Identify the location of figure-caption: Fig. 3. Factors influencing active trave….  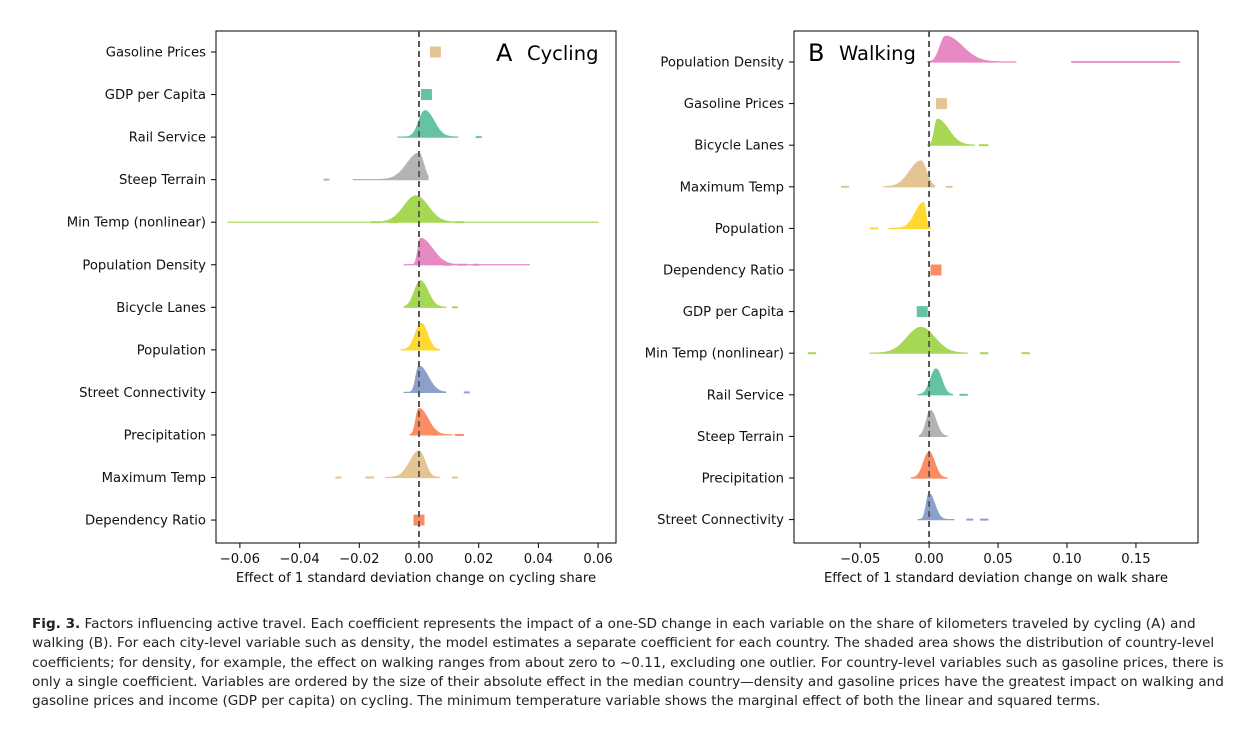
(632, 663).